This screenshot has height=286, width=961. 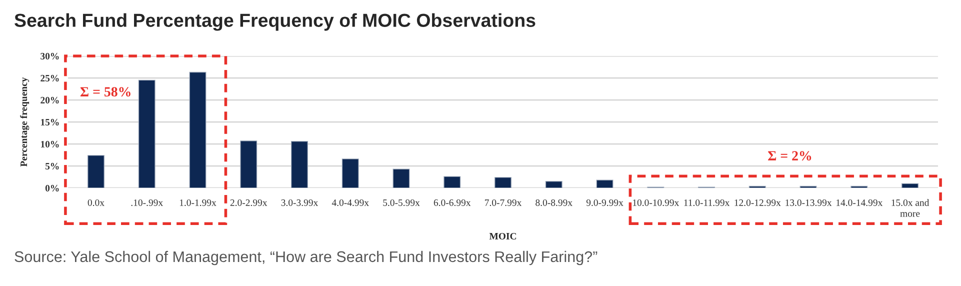 What do you see at coordinates (50, 144) in the screenshot?
I see `y-tick-label: 10%` at bounding box center [50, 144].